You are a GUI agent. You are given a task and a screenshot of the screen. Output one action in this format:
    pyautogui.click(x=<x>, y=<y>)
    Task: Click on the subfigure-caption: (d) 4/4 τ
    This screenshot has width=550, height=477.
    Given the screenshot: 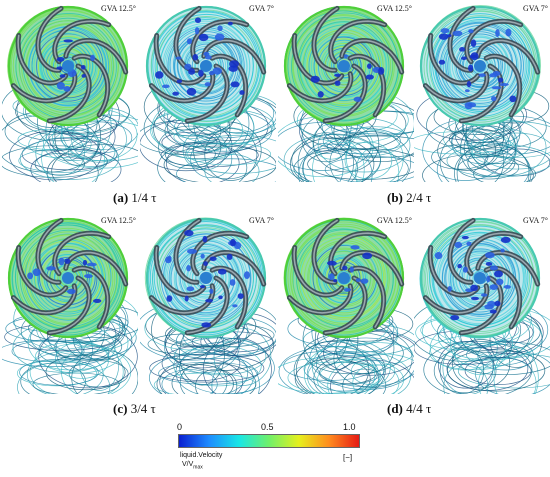 What is the action you would take?
    pyautogui.click(x=409, y=409)
    